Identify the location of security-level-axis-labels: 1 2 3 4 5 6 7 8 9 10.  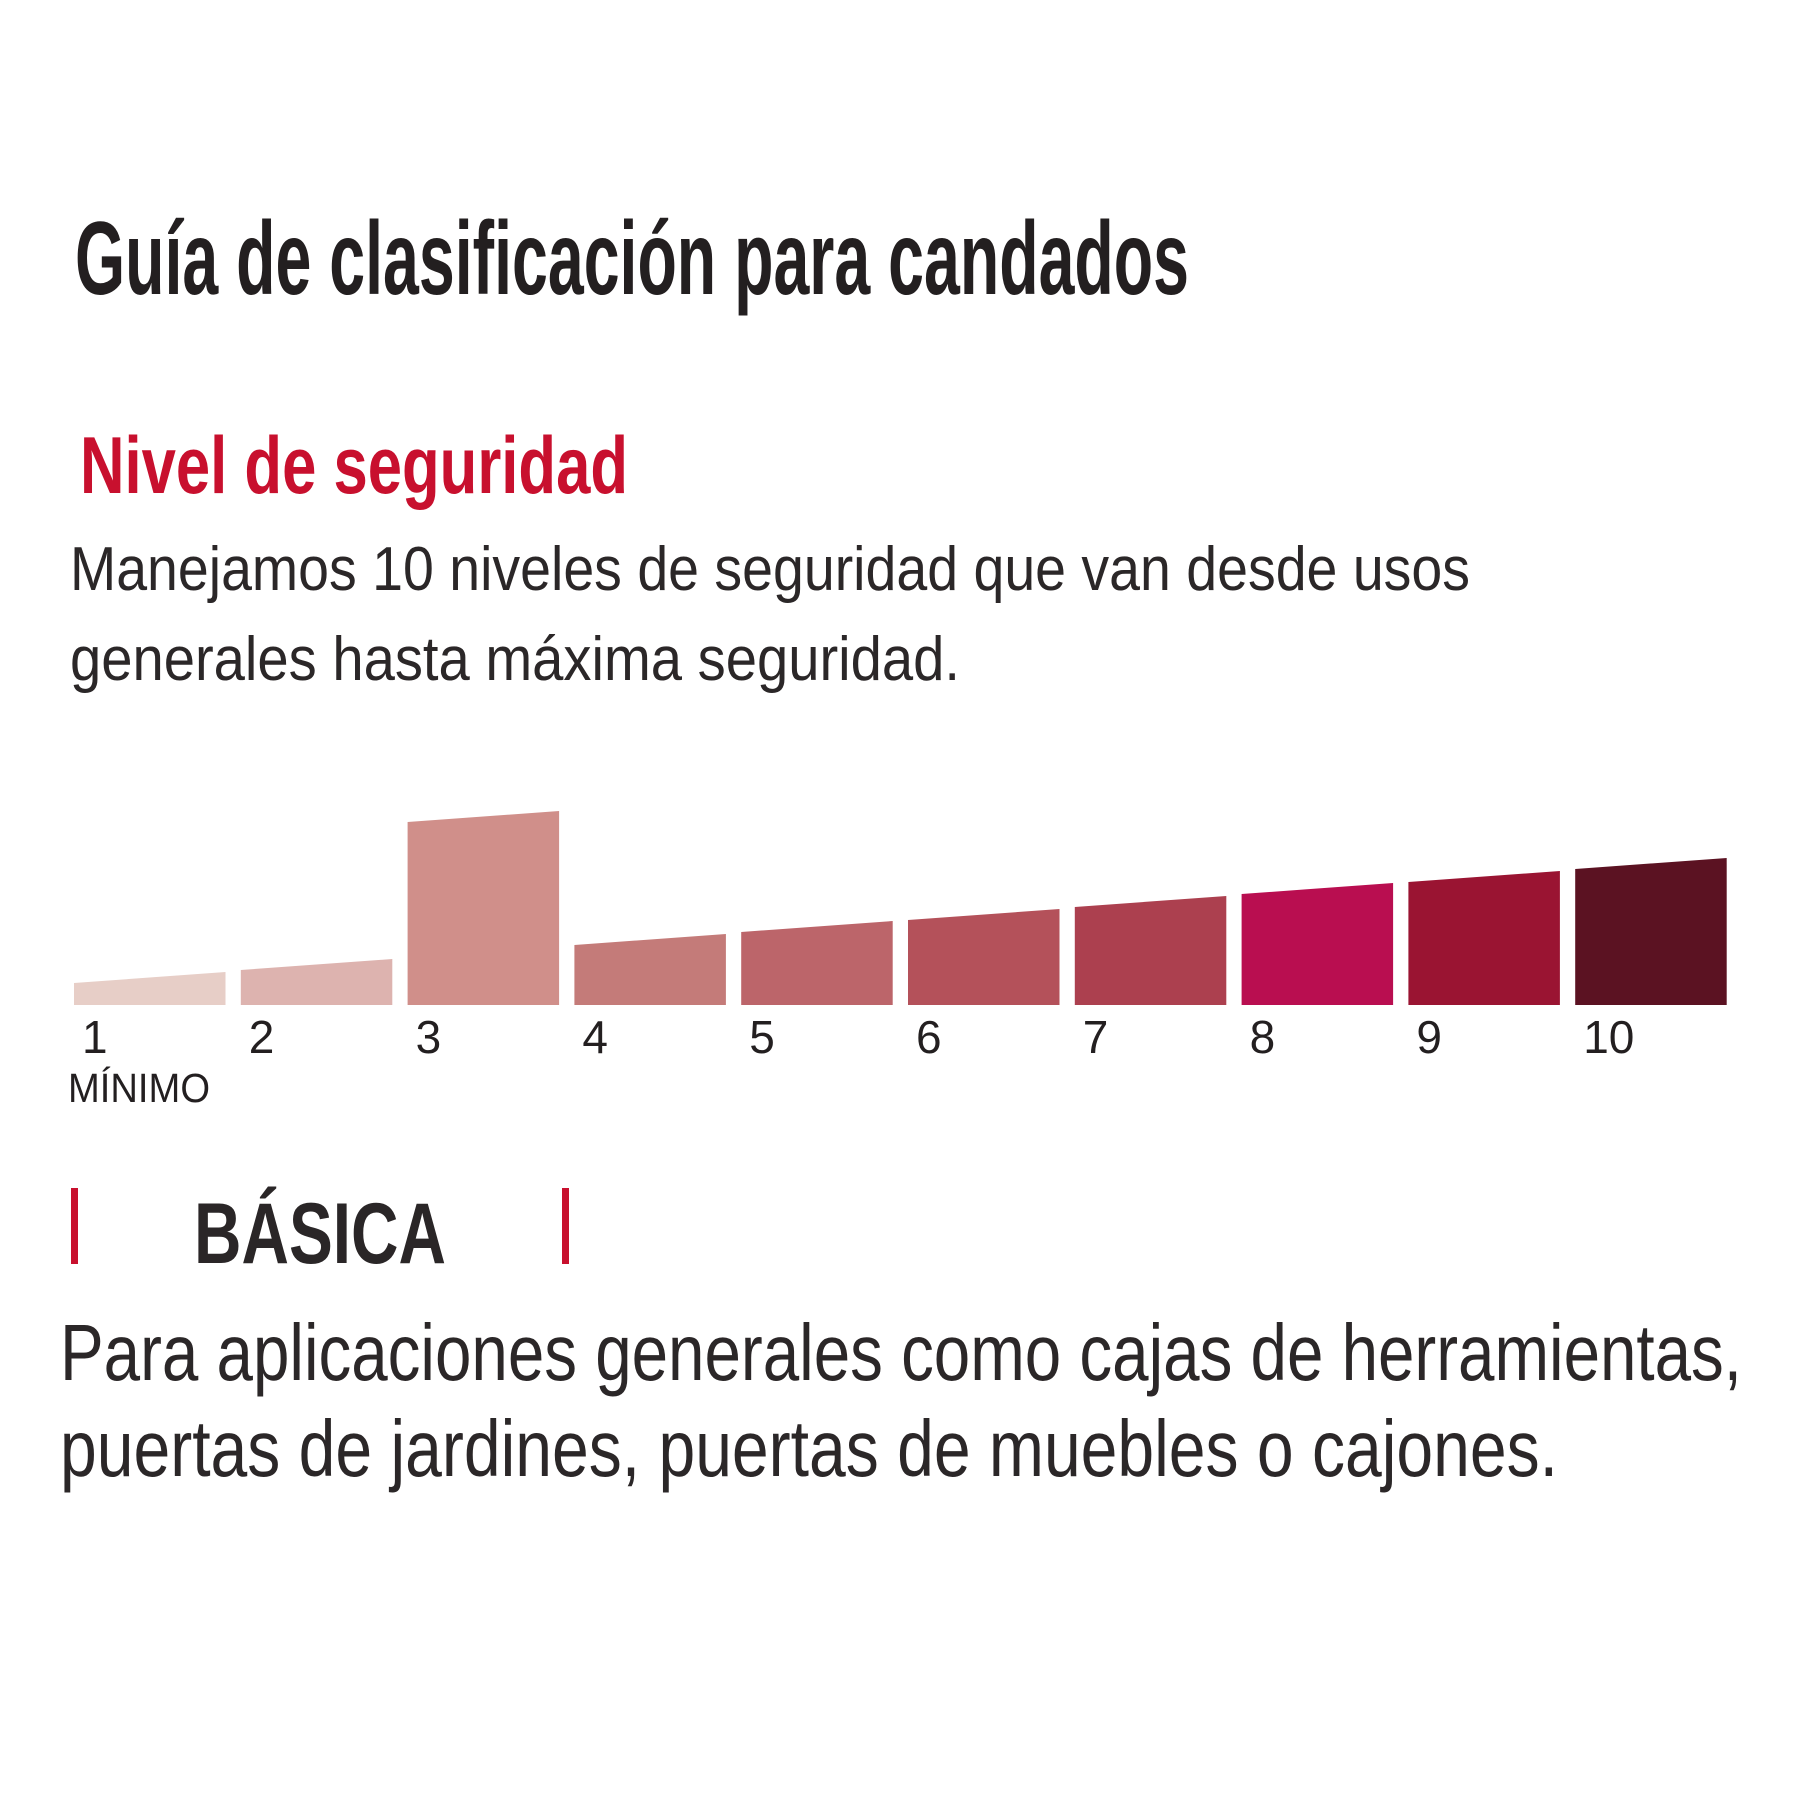
(858, 1037).